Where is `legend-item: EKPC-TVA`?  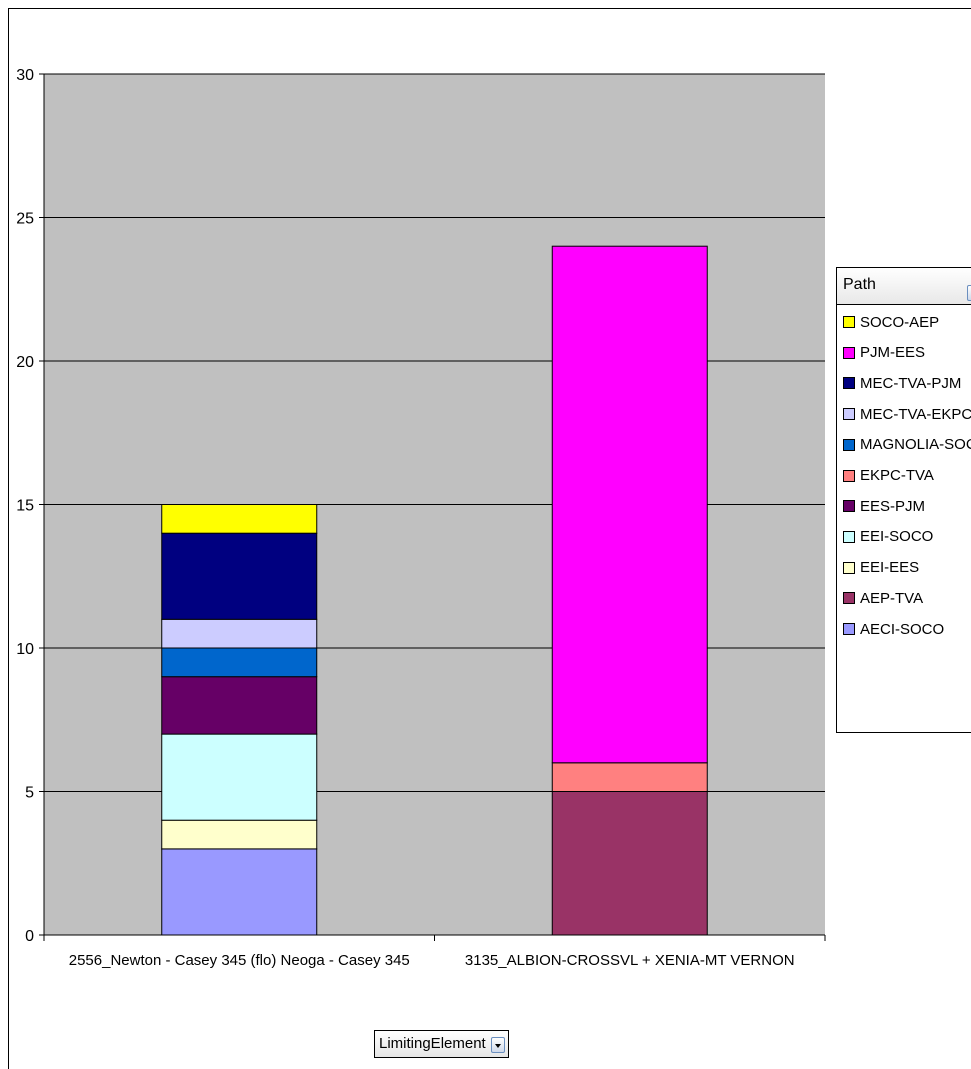
legend-item: EKPC-TVA is located at coordinates (888, 476).